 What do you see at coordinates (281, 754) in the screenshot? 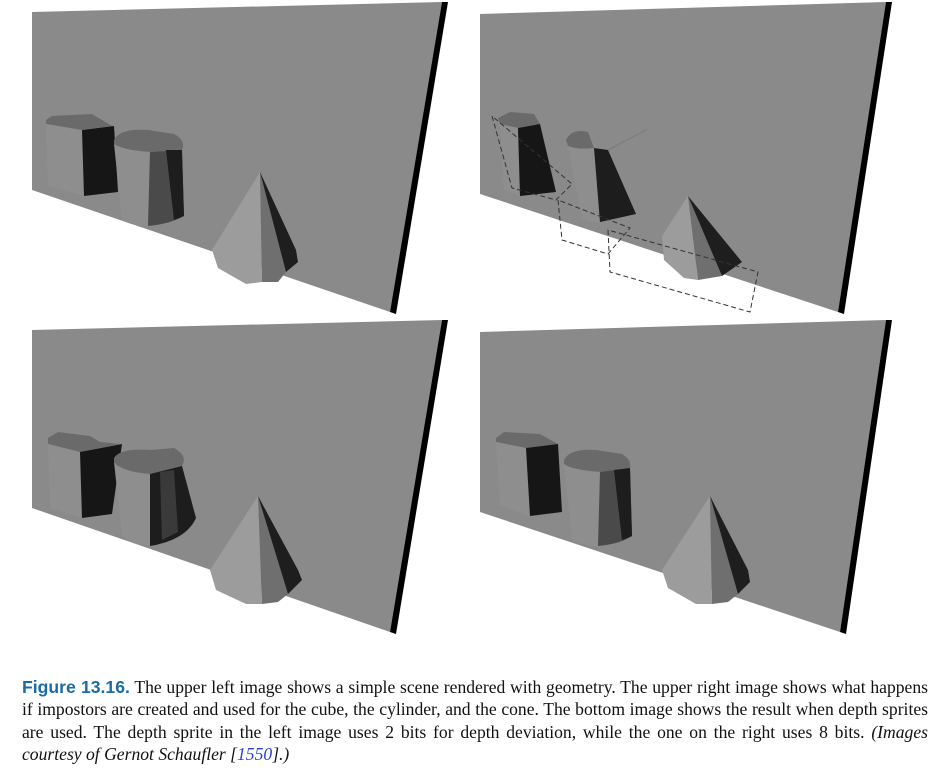
I see `credit-suffix: ].)` at bounding box center [281, 754].